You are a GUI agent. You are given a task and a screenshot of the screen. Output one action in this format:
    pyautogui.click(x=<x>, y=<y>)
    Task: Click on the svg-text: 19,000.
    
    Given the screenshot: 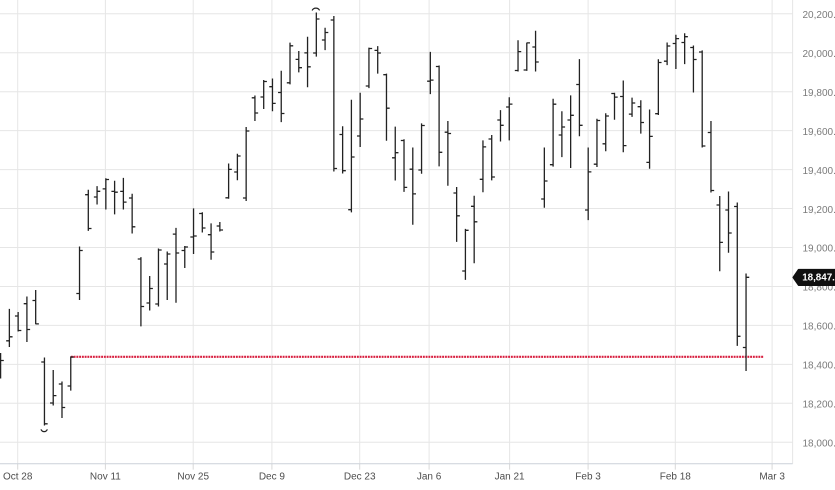 What is the action you would take?
    pyautogui.click(x=819, y=249)
    